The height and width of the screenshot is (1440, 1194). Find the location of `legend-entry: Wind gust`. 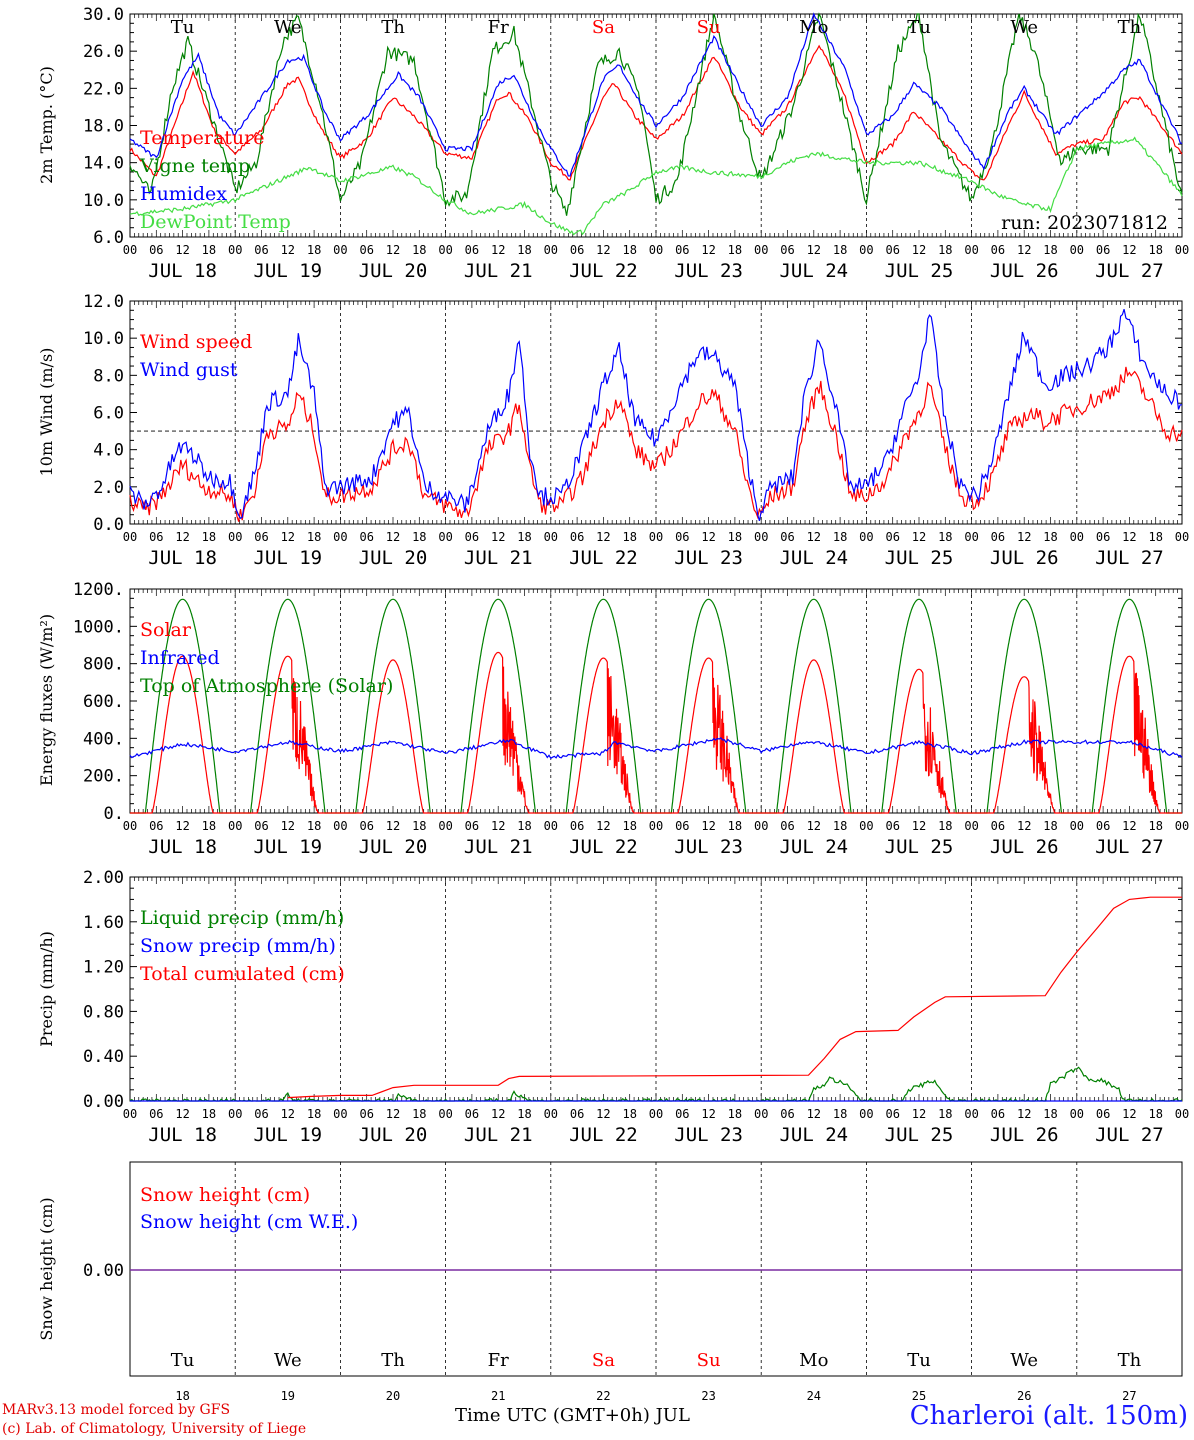

legend-entry: Wind gust is located at coordinates (189, 370).